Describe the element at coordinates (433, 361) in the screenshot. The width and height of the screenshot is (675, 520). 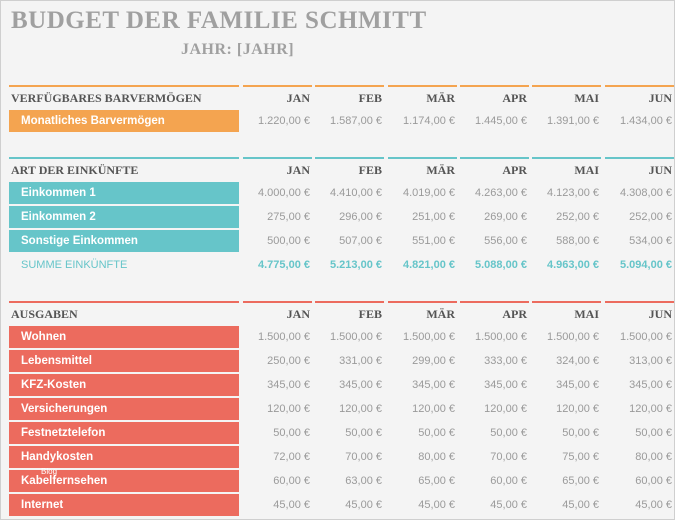
I see `cell-value: 299,00 €` at that location.